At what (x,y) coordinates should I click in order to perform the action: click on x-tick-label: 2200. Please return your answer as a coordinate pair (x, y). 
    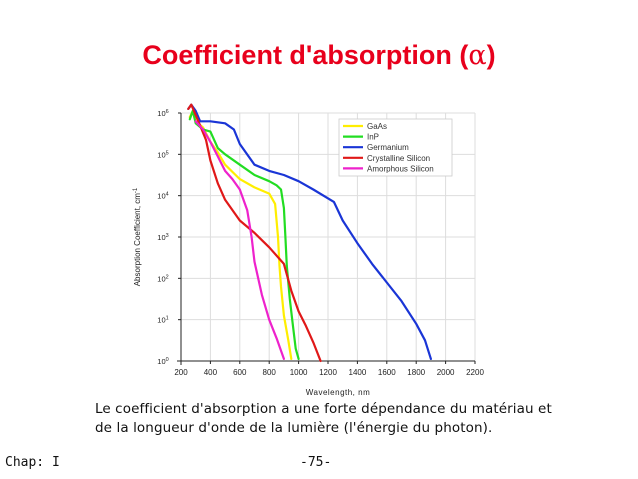
    Looking at the image, I should click on (475, 372).